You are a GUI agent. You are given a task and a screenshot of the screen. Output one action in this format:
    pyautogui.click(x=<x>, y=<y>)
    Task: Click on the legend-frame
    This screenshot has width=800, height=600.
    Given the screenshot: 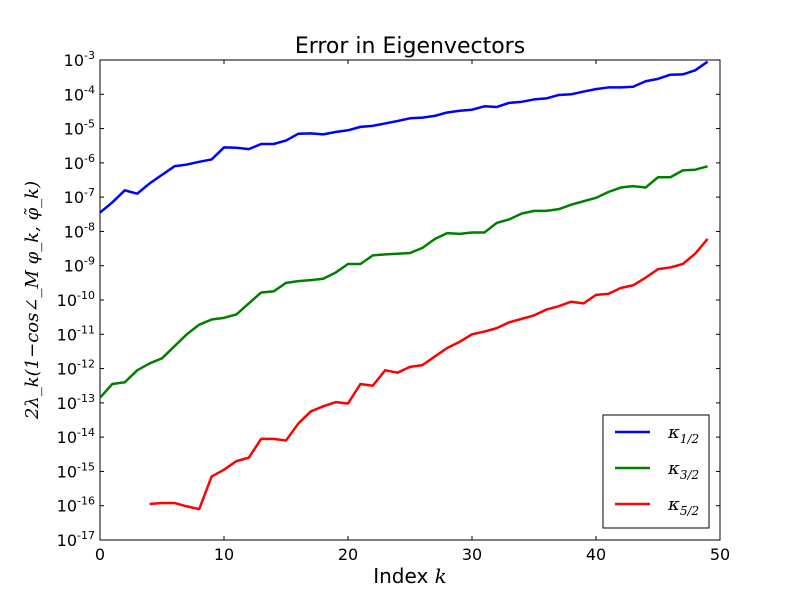 What is the action you would take?
    pyautogui.click(x=656, y=471)
    